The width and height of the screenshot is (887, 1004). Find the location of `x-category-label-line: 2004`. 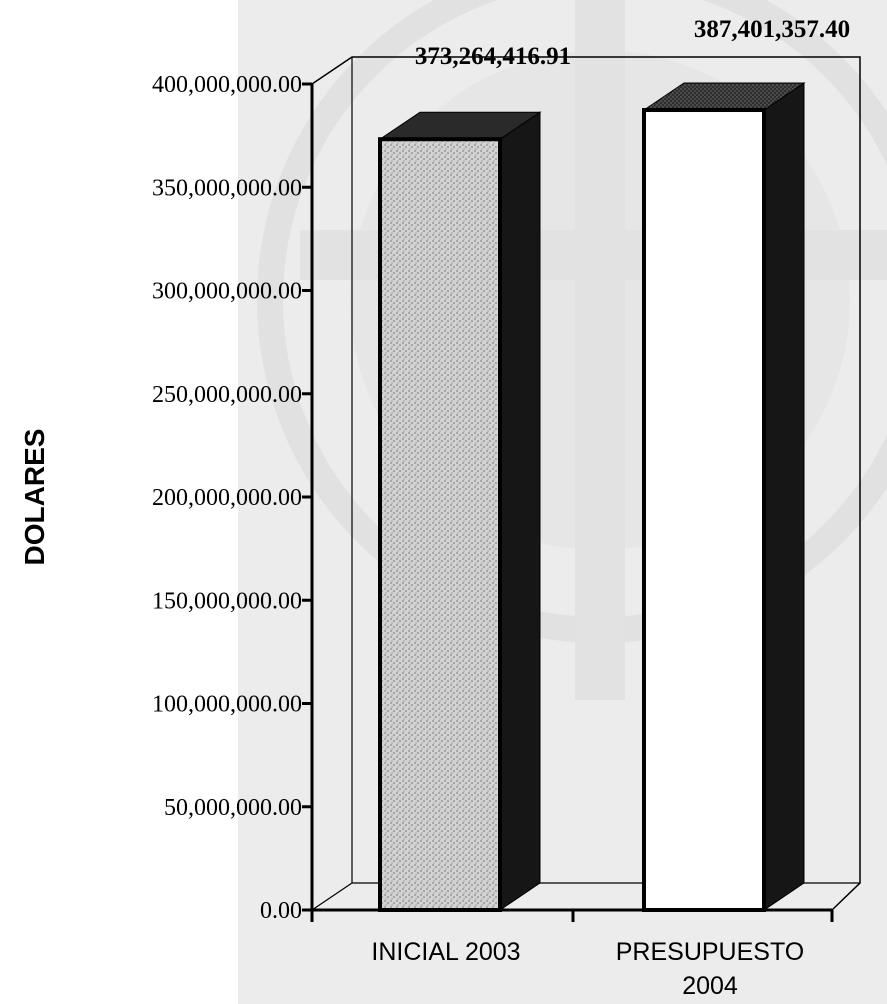

x-category-label-line: 2004 is located at coordinates (710, 986).